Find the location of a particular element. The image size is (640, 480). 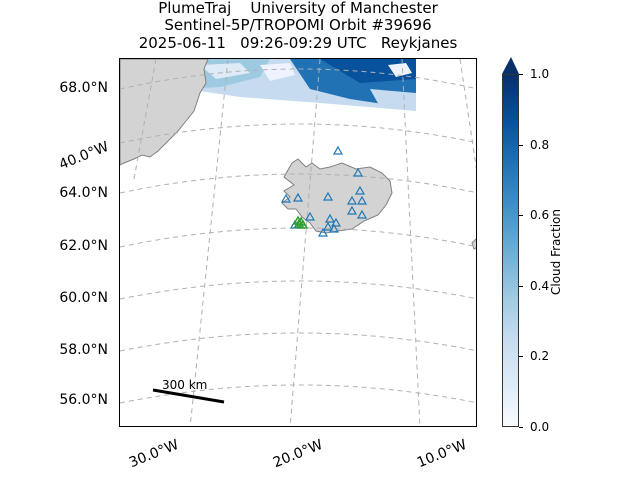

lat-label-68N: 68.0°N is located at coordinates (83, 88).